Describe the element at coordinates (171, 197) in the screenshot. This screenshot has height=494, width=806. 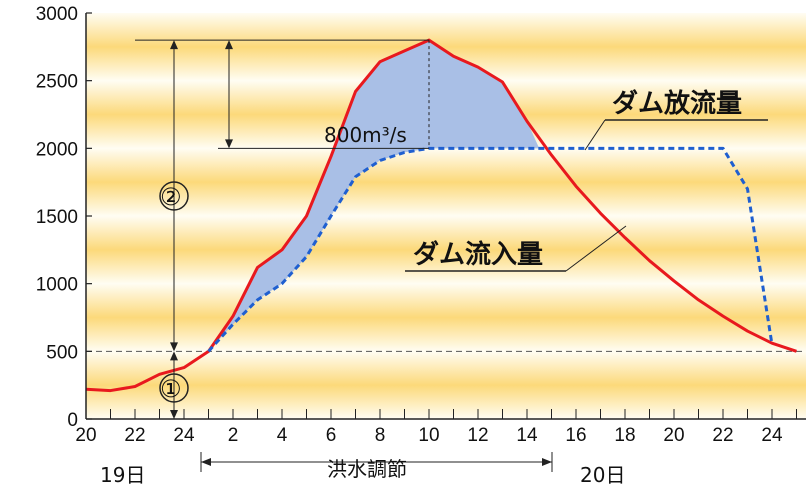
I see `zone-2-marker: ②` at that location.